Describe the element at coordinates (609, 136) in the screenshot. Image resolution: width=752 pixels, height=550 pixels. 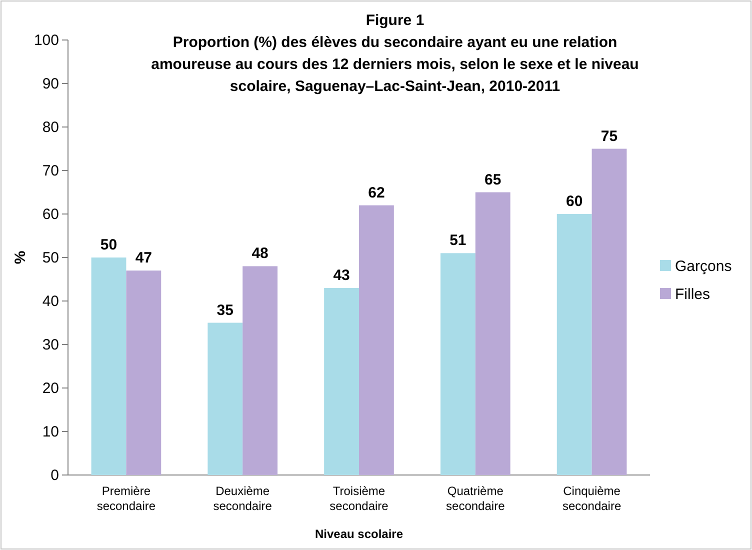
I see `data-label: 75` at that location.